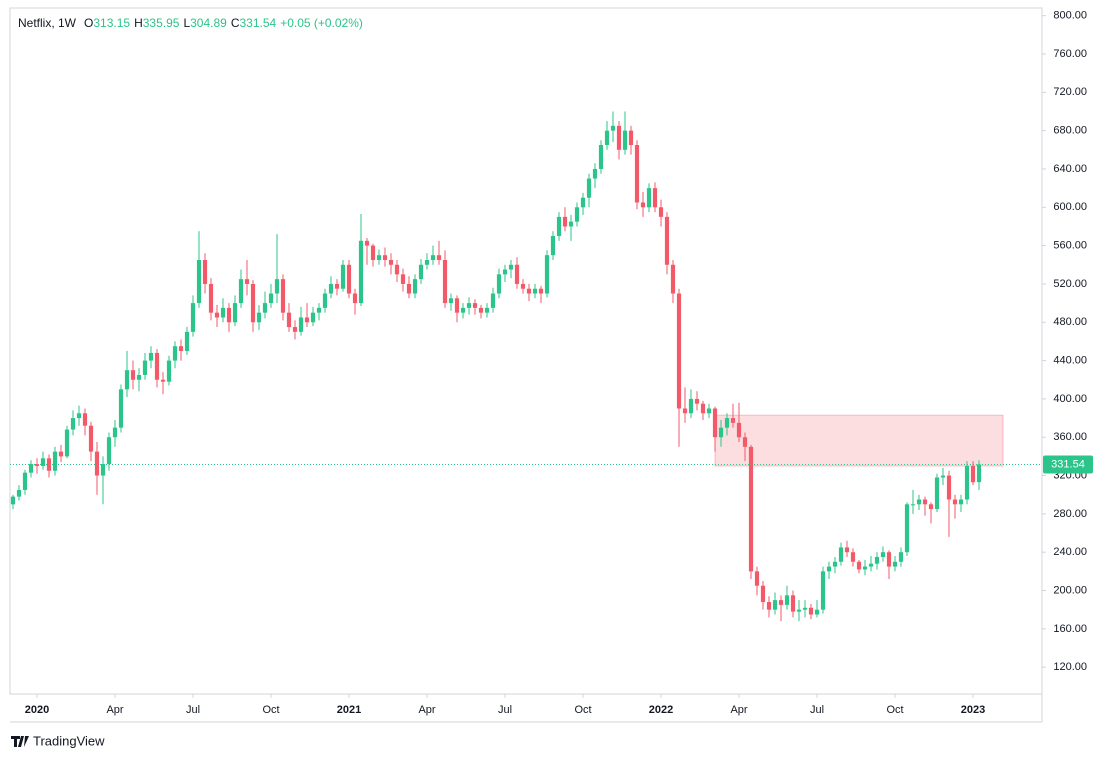 The height and width of the screenshot is (759, 1107). Describe the element at coordinates (582, 710) in the screenshot. I see `x-tick-label: Oct` at that location.